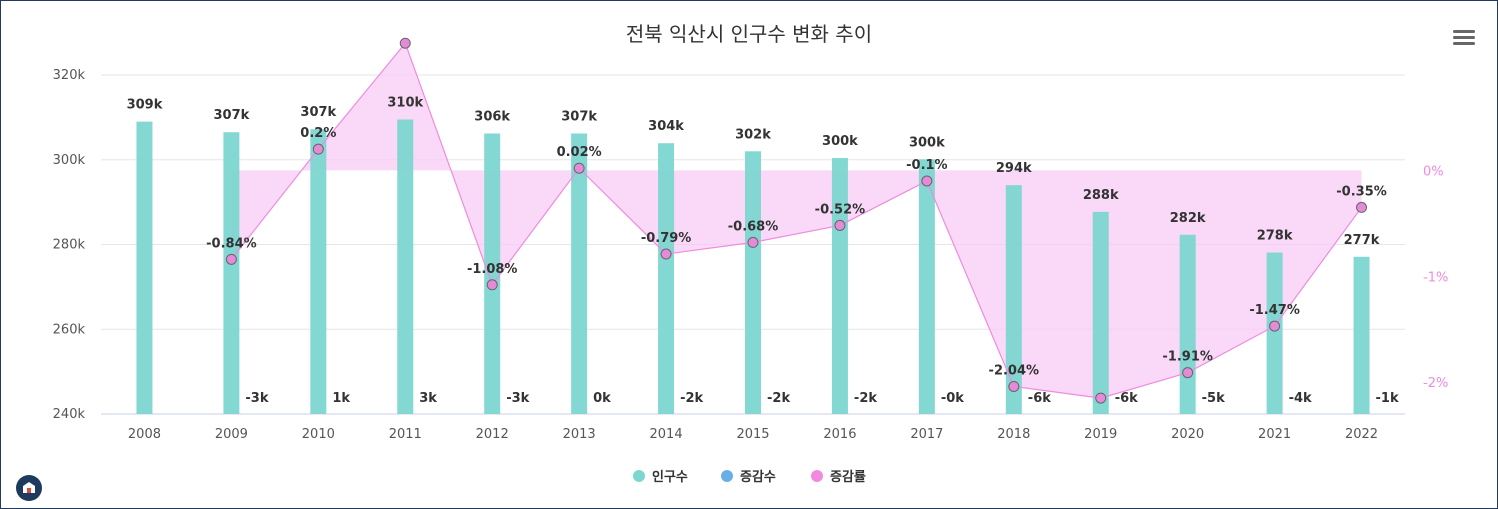  I want to click on change-data-label: -0k, so click(952, 398).